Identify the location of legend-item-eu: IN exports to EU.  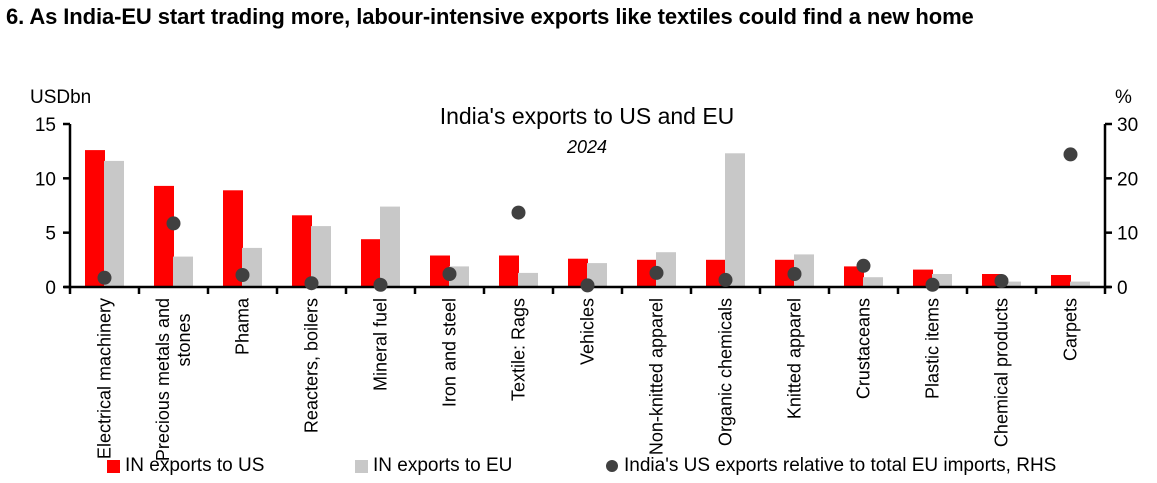
(433, 466).